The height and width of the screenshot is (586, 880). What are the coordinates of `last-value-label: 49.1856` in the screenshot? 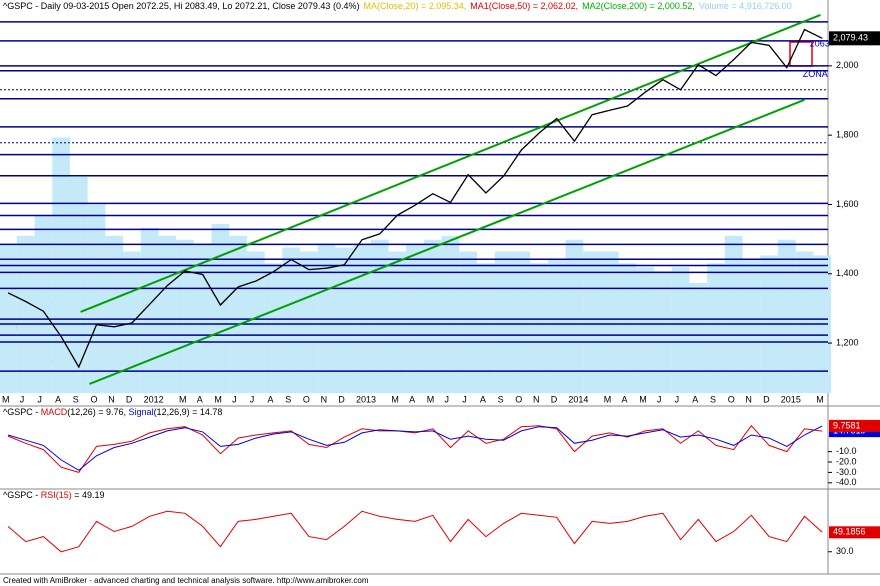 It's located at (849, 532).